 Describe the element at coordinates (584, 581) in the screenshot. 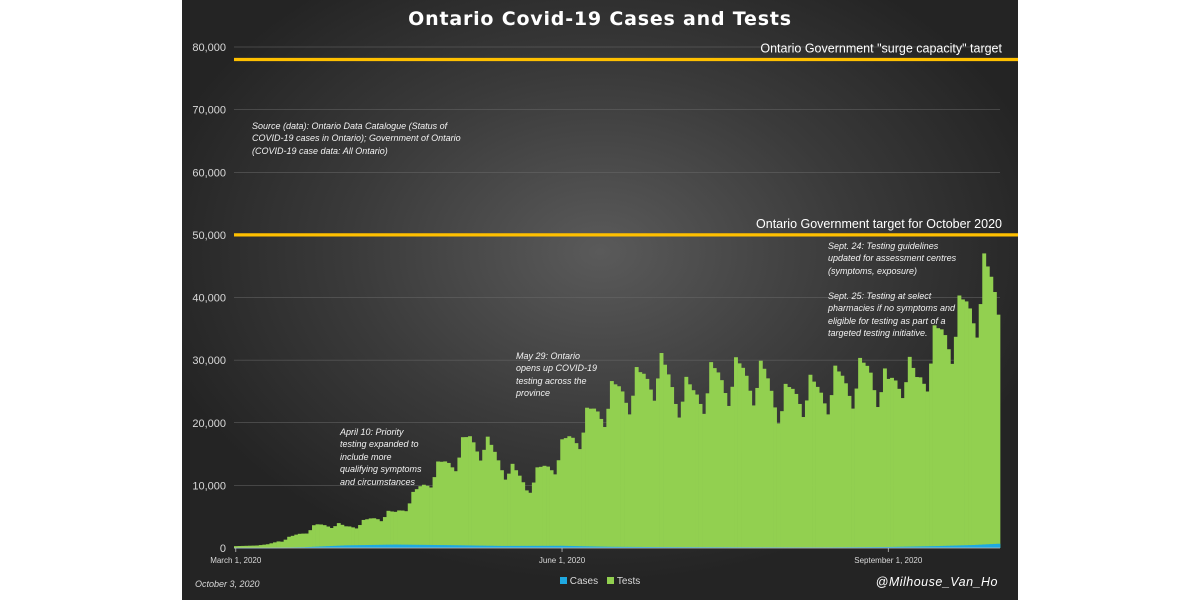

I see `legend-label-cases: Cases` at that location.